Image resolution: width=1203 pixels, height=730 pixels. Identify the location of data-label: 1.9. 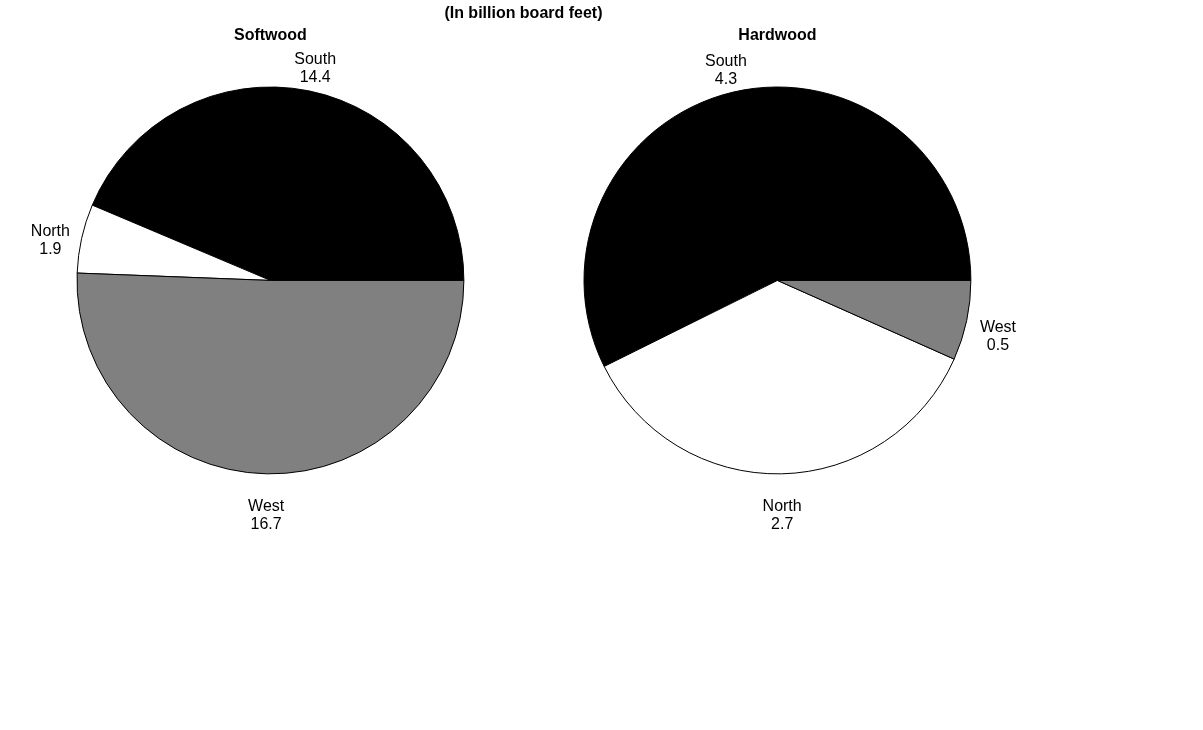
(50, 249).